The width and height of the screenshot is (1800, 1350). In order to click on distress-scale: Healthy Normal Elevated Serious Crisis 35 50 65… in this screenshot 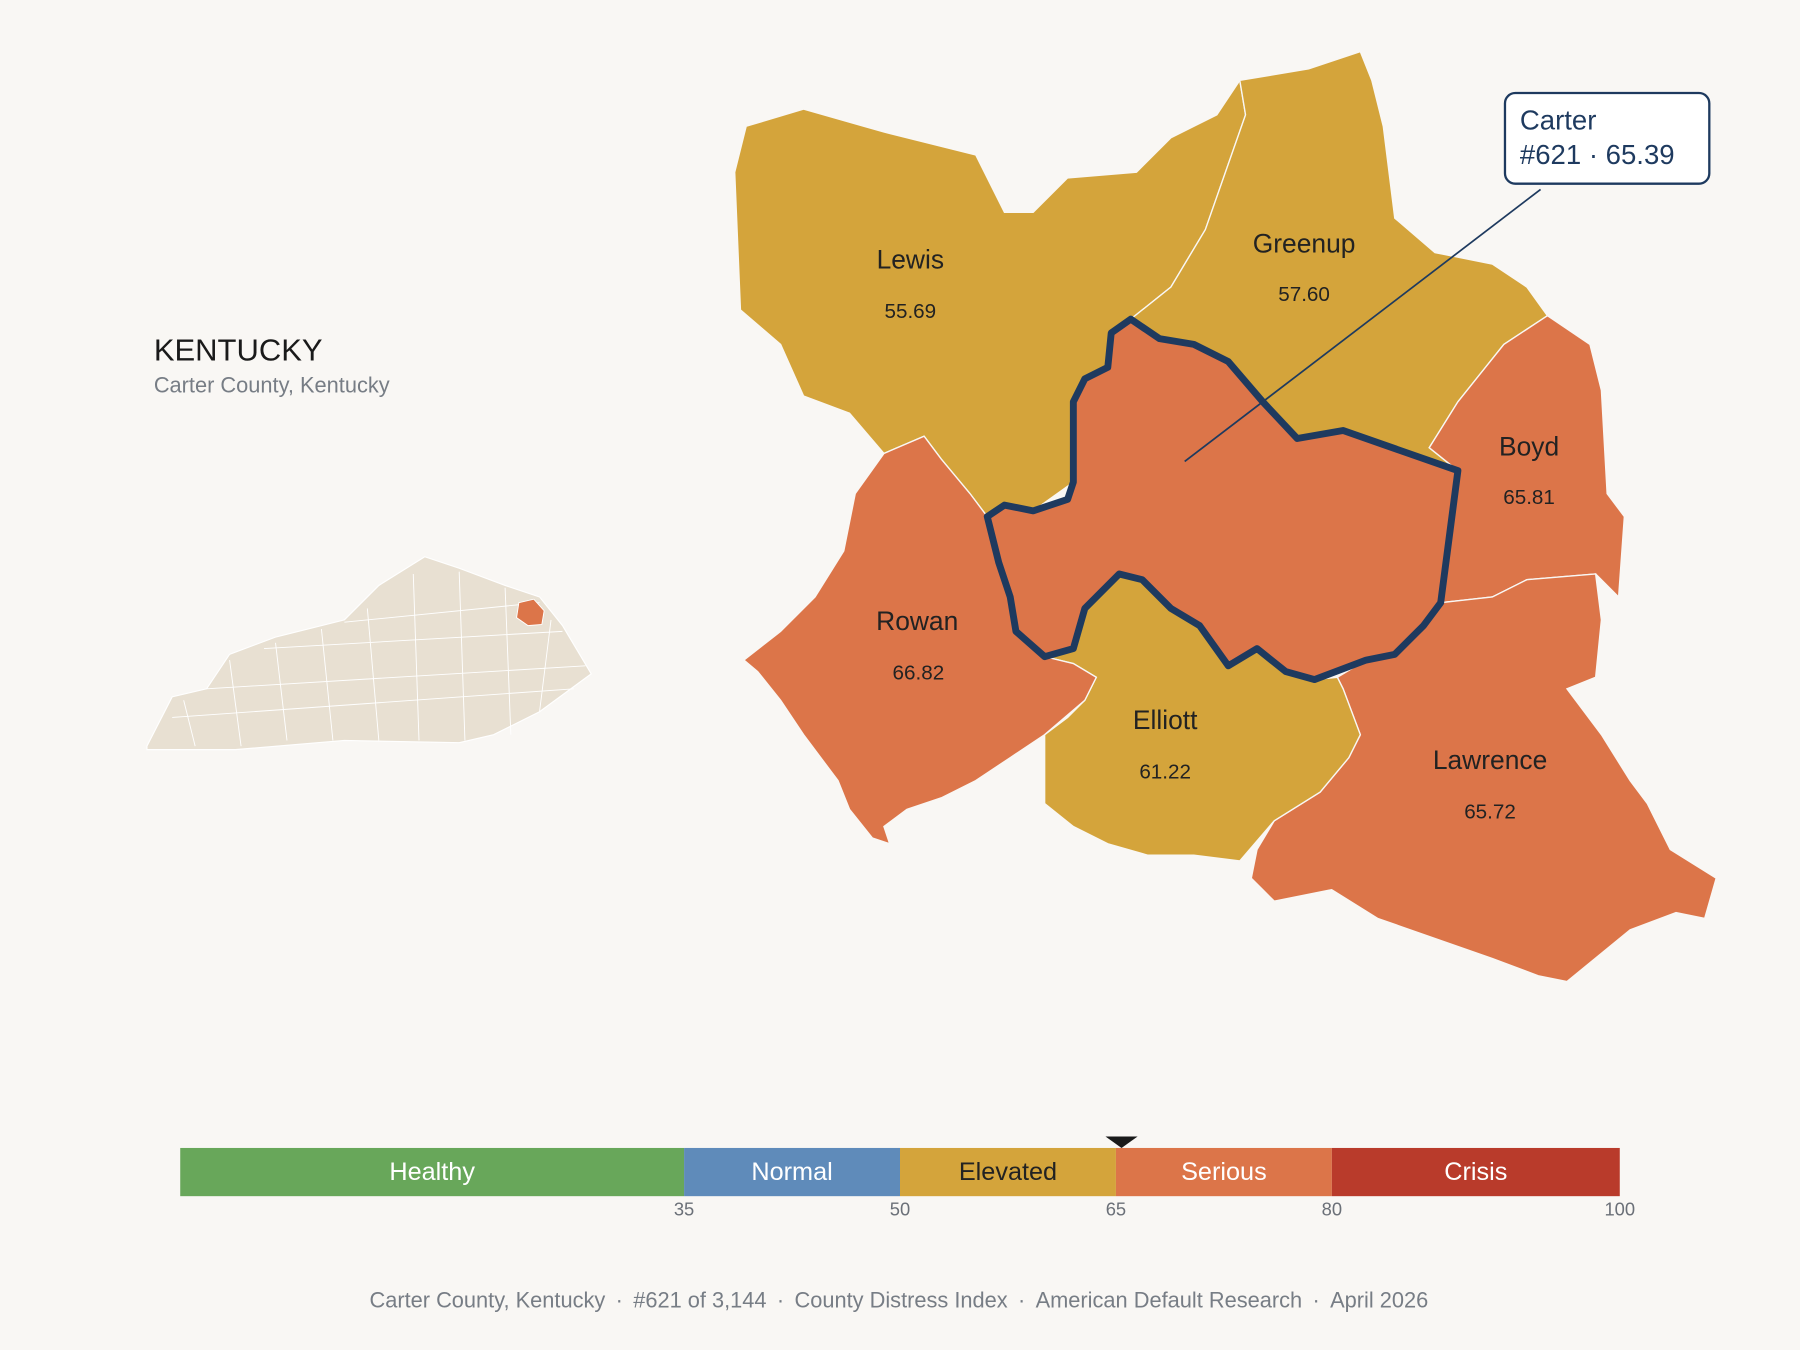, I will do `click(907, 1178)`.